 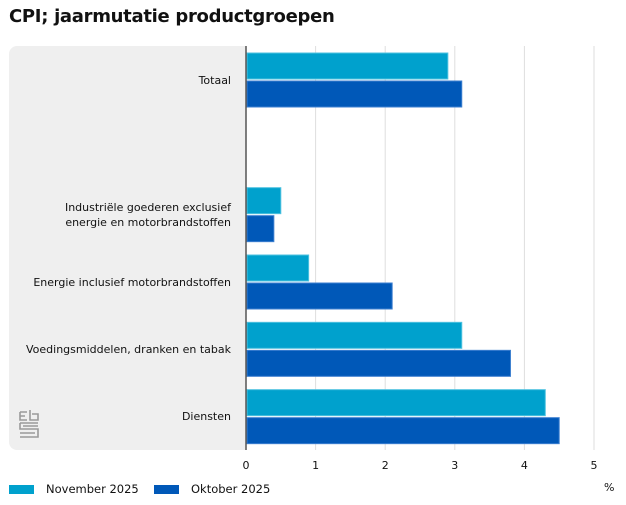 I want to click on category-label-line: Totaal, so click(x=214, y=80).